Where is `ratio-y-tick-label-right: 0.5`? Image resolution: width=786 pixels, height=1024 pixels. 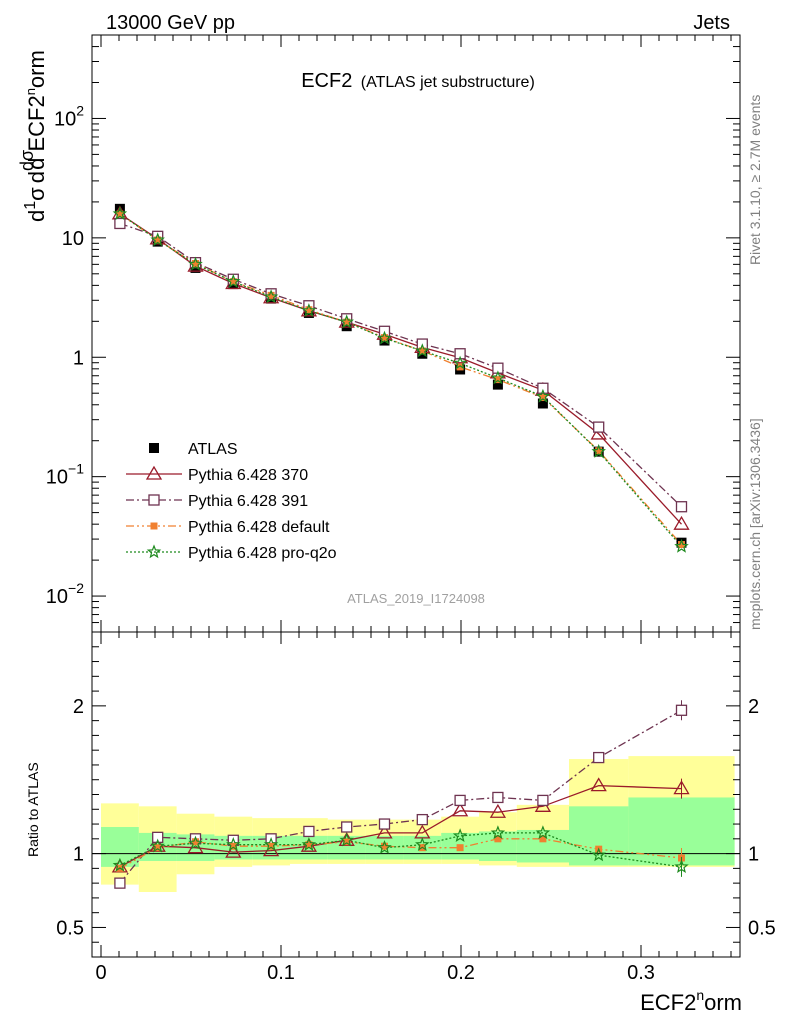
ratio-y-tick-label-right: 0.5 is located at coordinates (762, 928).